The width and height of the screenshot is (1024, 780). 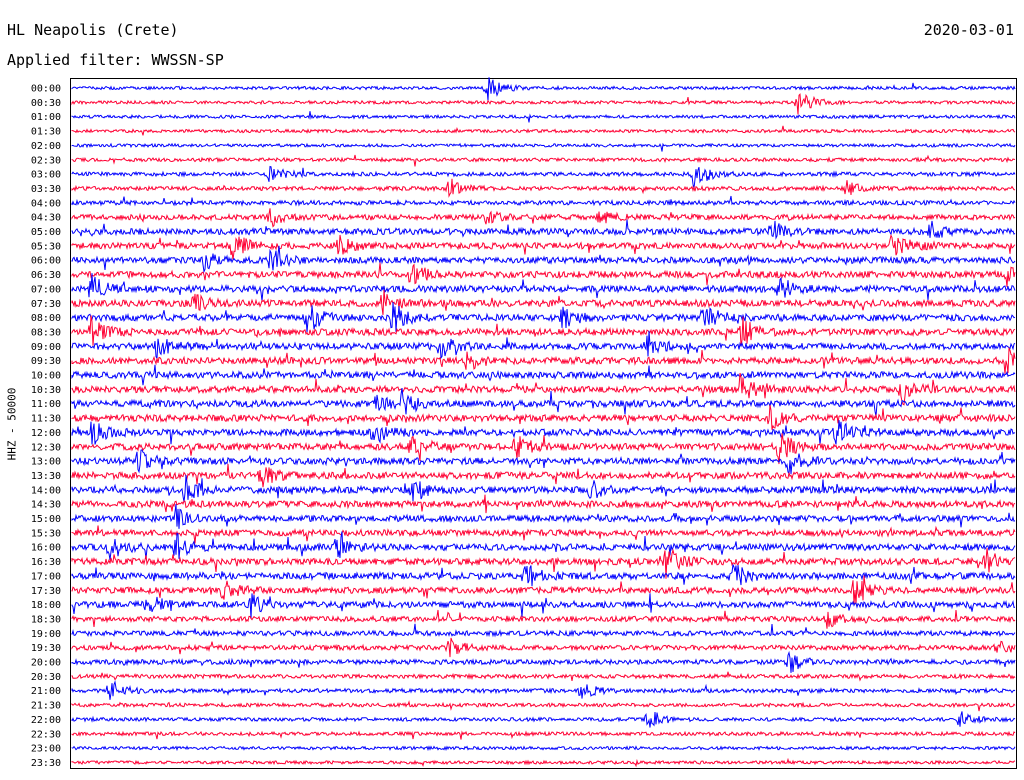 What do you see at coordinates (46, 548) in the screenshot?
I see `time-tick-label: 16:00` at bounding box center [46, 548].